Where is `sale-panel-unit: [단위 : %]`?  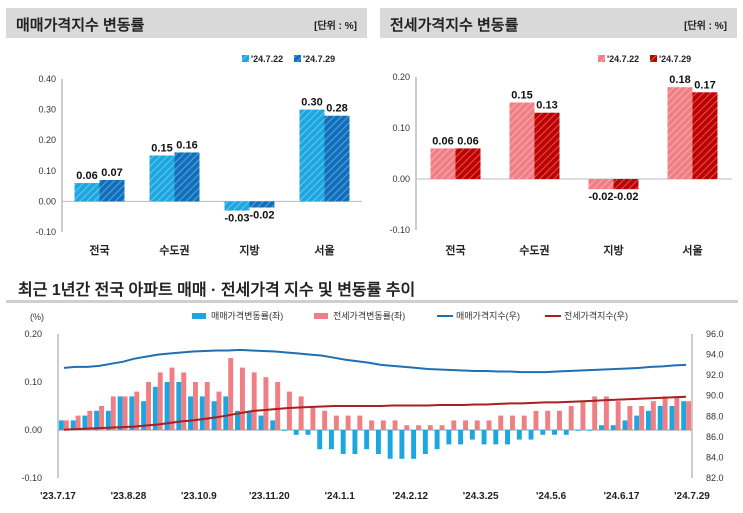 sale-panel-unit: [단위 : %] is located at coordinates (335, 26).